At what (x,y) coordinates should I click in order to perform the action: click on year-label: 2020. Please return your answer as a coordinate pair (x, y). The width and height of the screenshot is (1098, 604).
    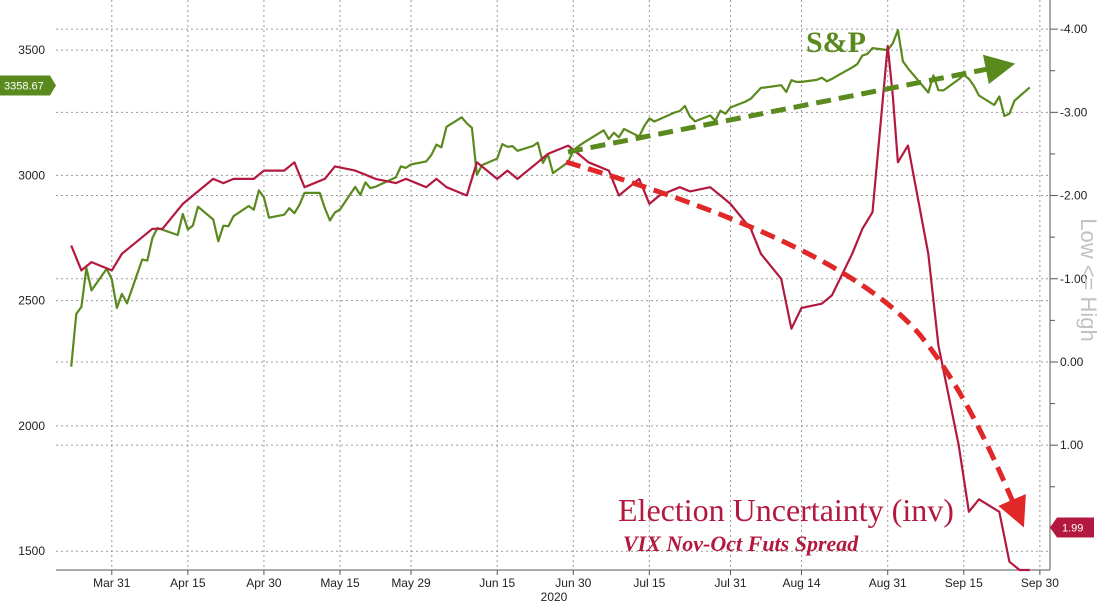
    Looking at the image, I should click on (554, 597).